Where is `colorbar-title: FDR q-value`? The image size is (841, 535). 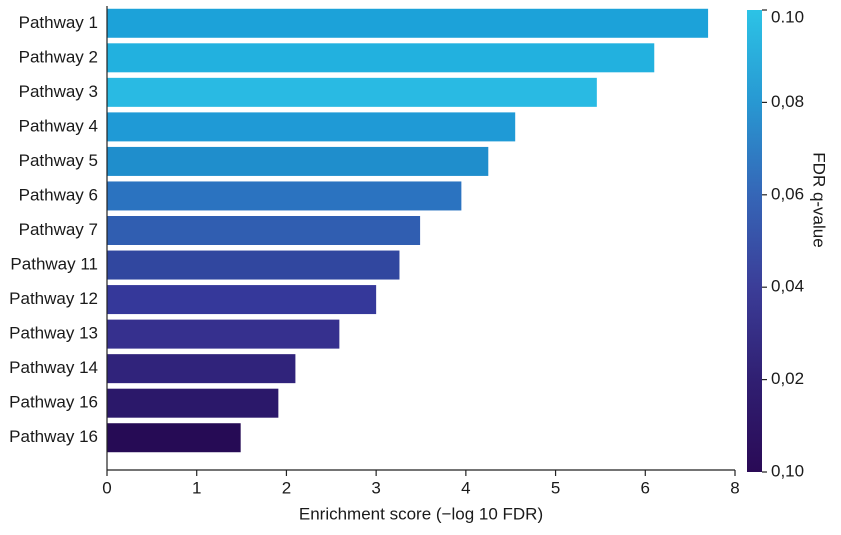
colorbar-title: FDR q-value is located at coordinates (819, 199).